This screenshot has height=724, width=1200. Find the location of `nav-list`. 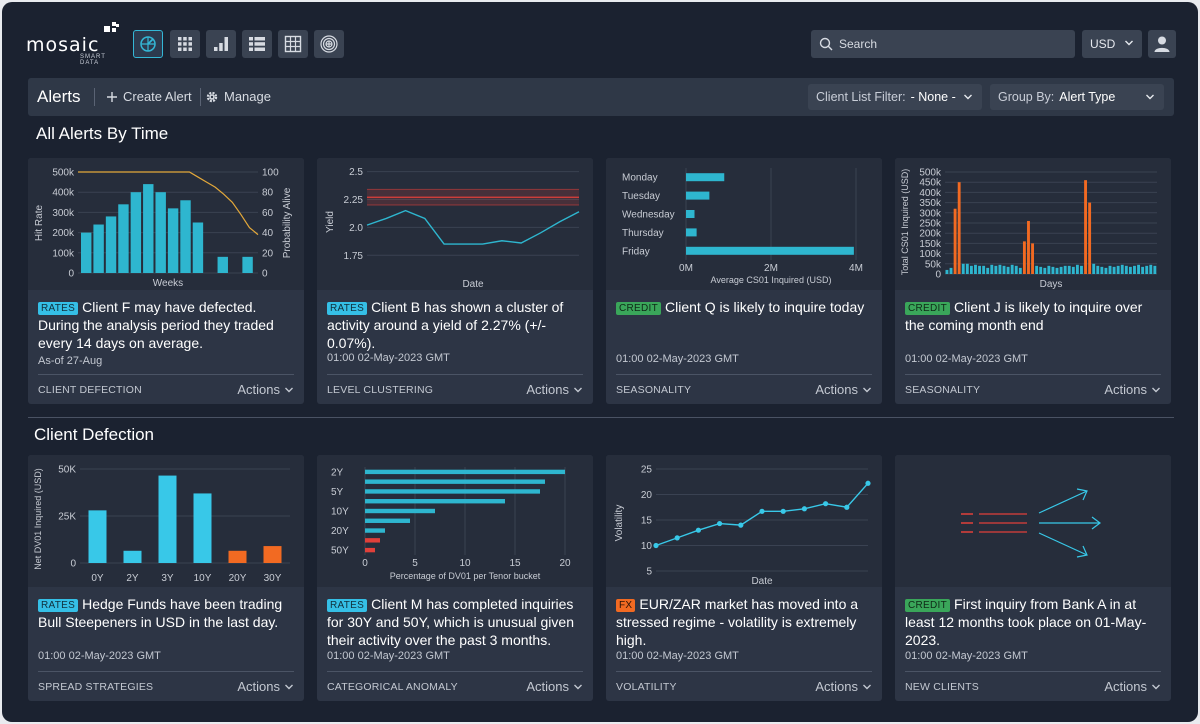

nav-list is located at coordinates (257, 44).